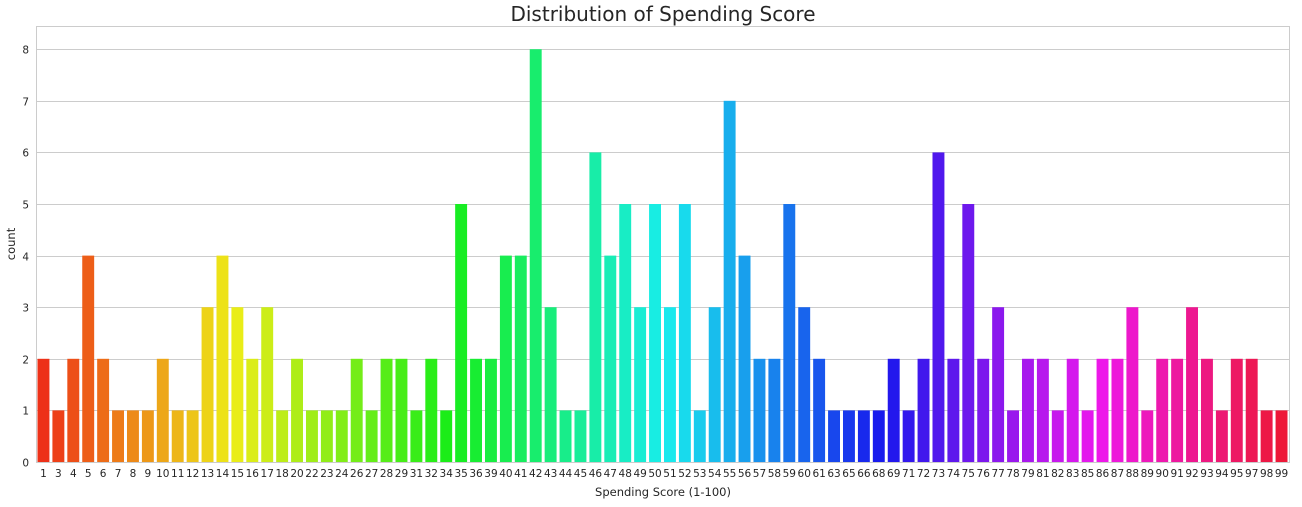 The width and height of the screenshot is (1302, 507). I want to click on y-tick-label: 7, so click(25, 103).